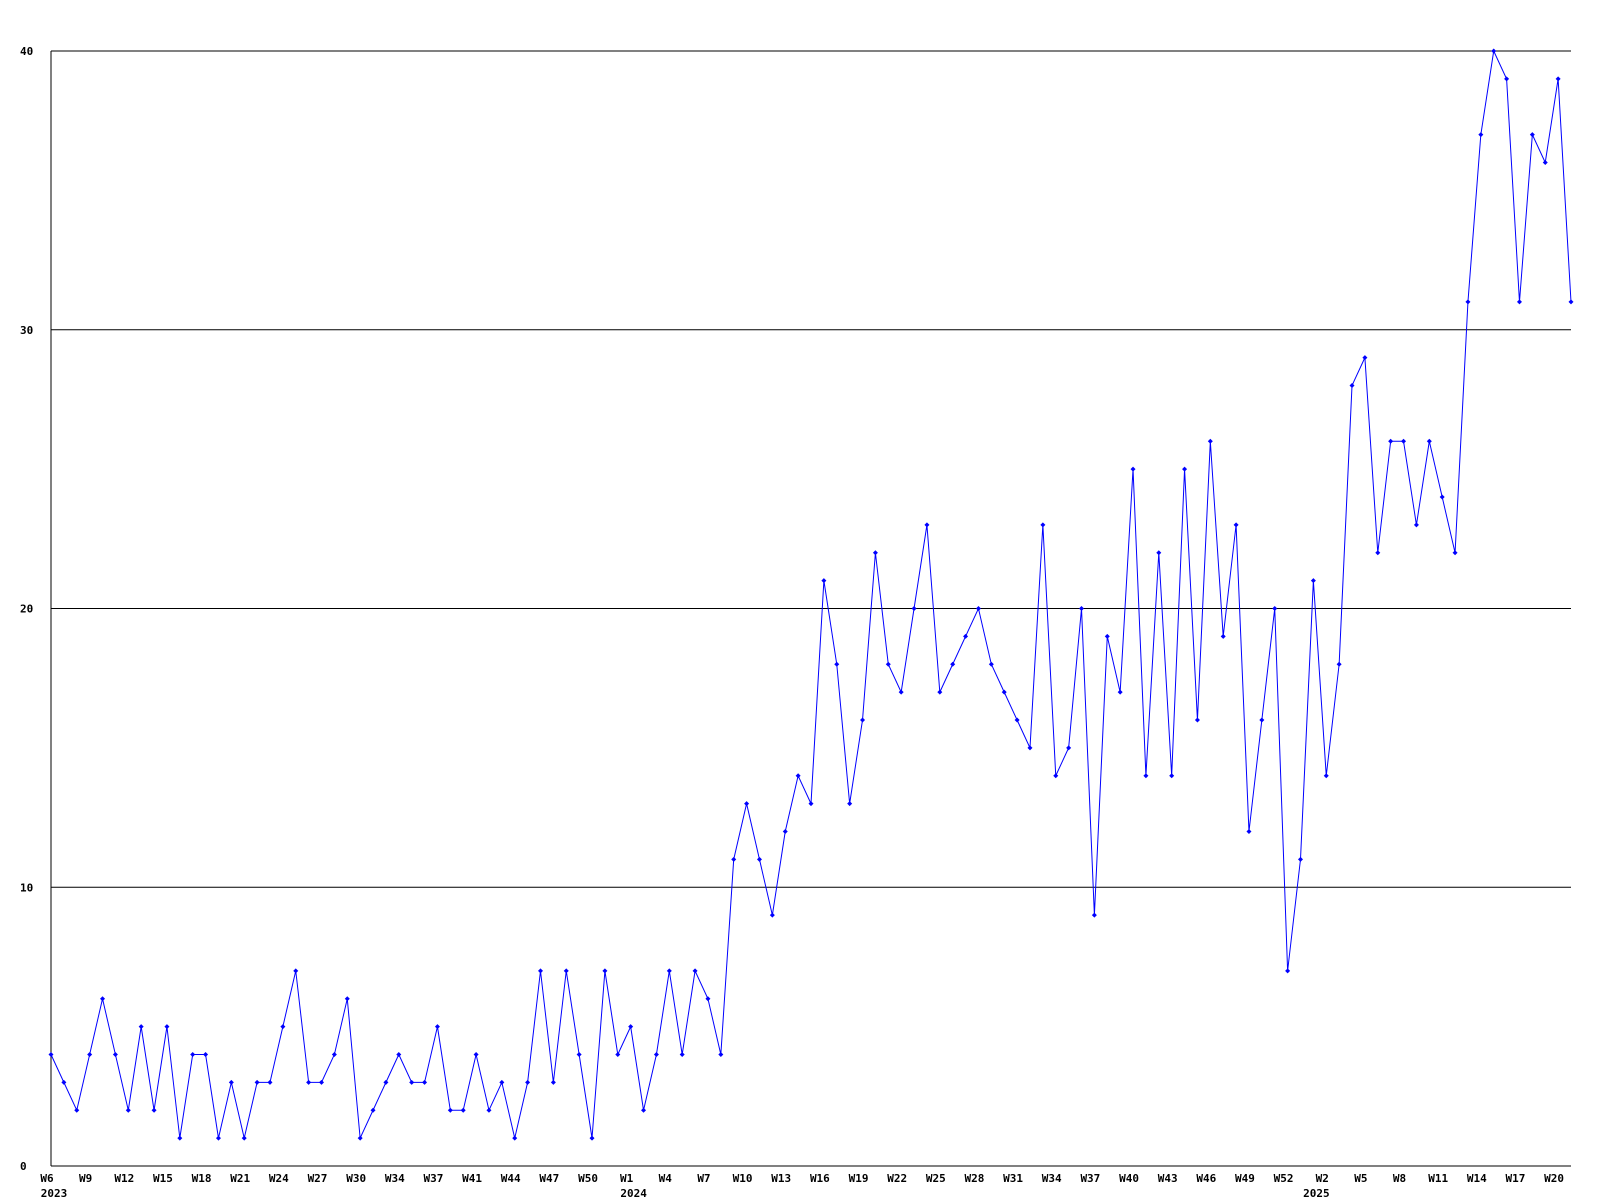 This screenshot has width=1600, height=1200. What do you see at coordinates (781, 1178) in the screenshot?
I see `x-tick-label: W13` at bounding box center [781, 1178].